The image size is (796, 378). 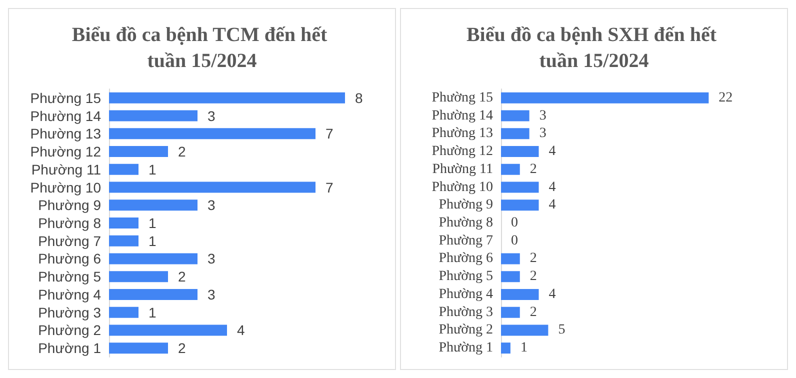 What do you see at coordinates (359, 98) in the screenshot?
I see `data-label: 8` at bounding box center [359, 98].